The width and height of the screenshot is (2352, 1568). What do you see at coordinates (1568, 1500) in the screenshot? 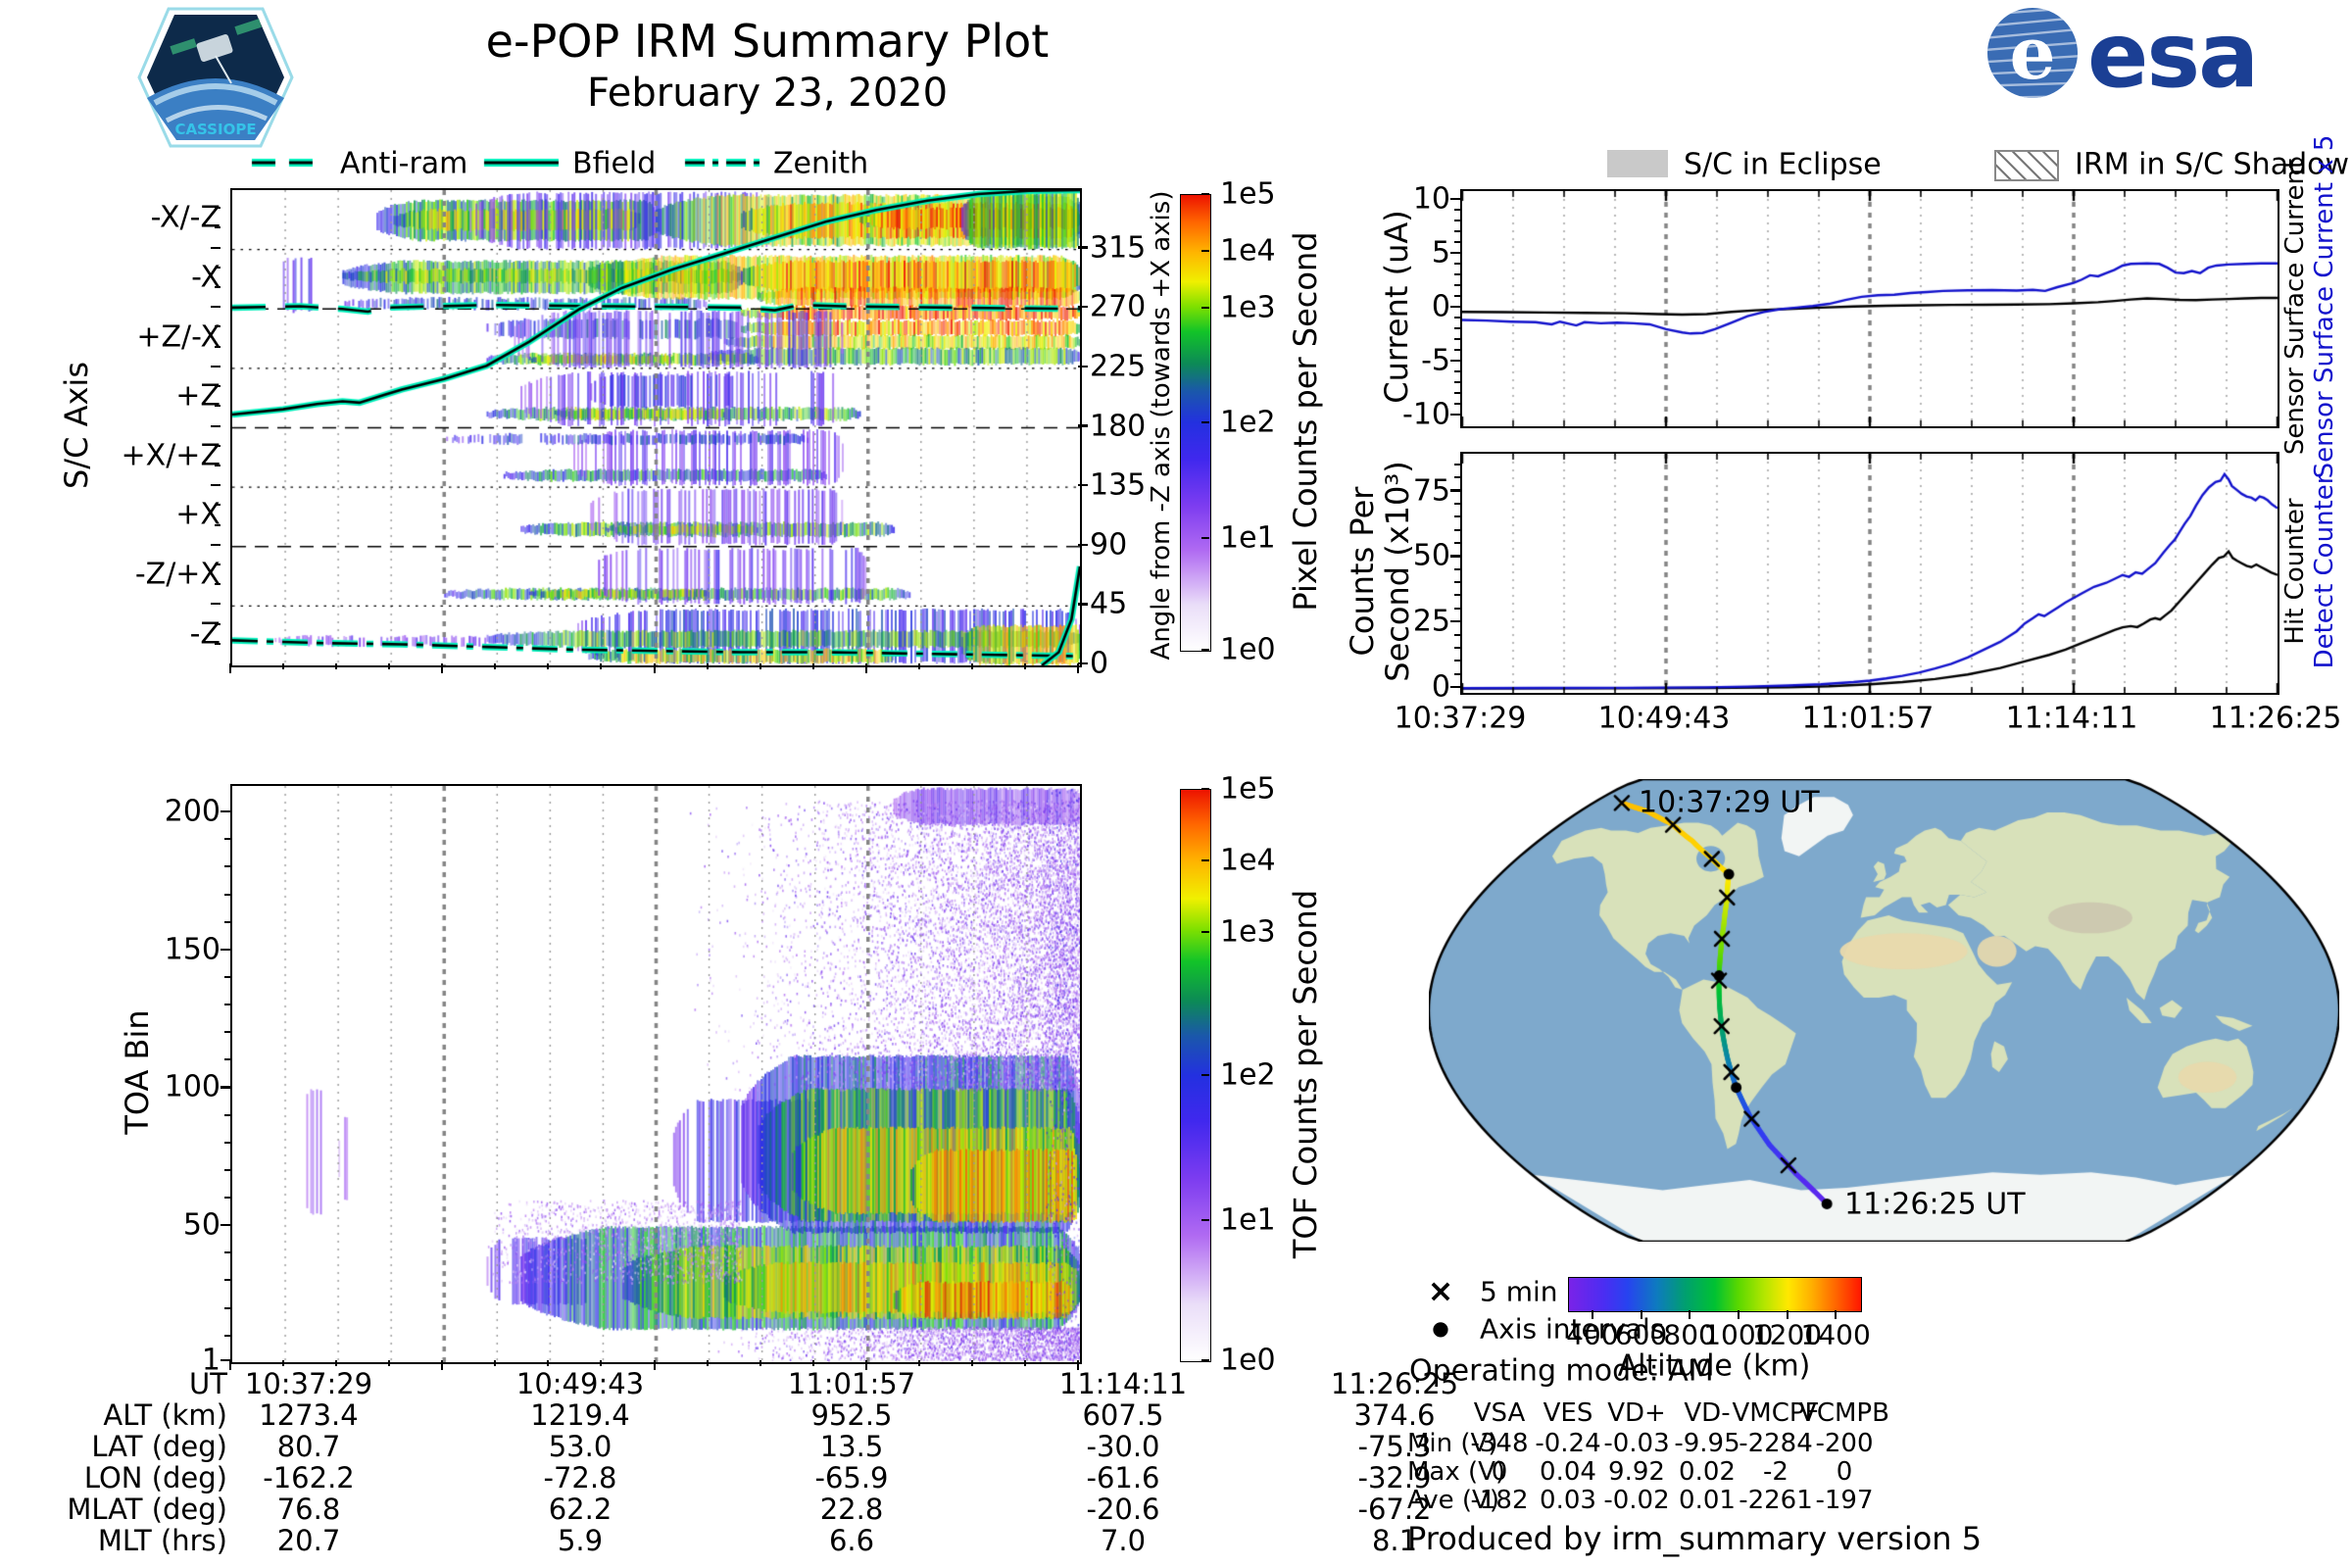
I see `voltage-value: 0.03` at bounding box center [1568, 1500].